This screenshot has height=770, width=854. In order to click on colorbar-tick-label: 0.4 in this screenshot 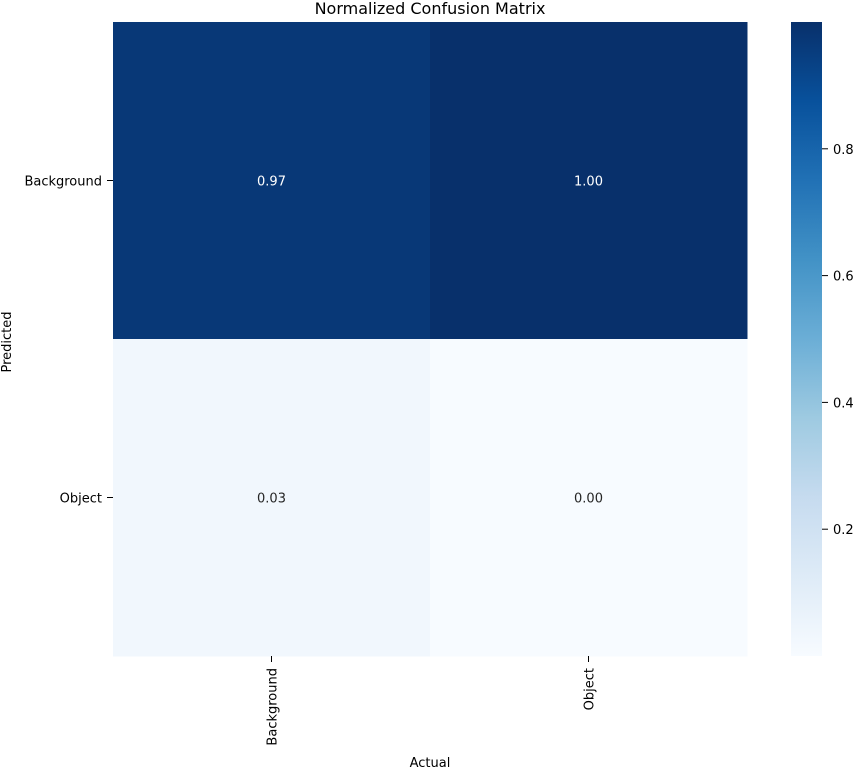, I will do `click(843, 403)`.